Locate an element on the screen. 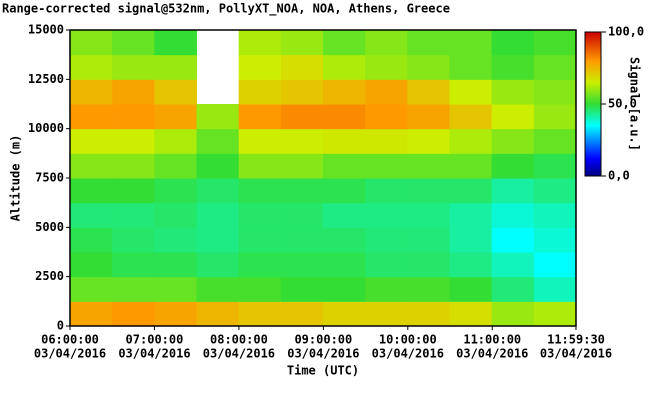 The height and width of the screenshot is (411, 670). colorbar-label: Signal [a.u.] is located at coordinates (635, 104).